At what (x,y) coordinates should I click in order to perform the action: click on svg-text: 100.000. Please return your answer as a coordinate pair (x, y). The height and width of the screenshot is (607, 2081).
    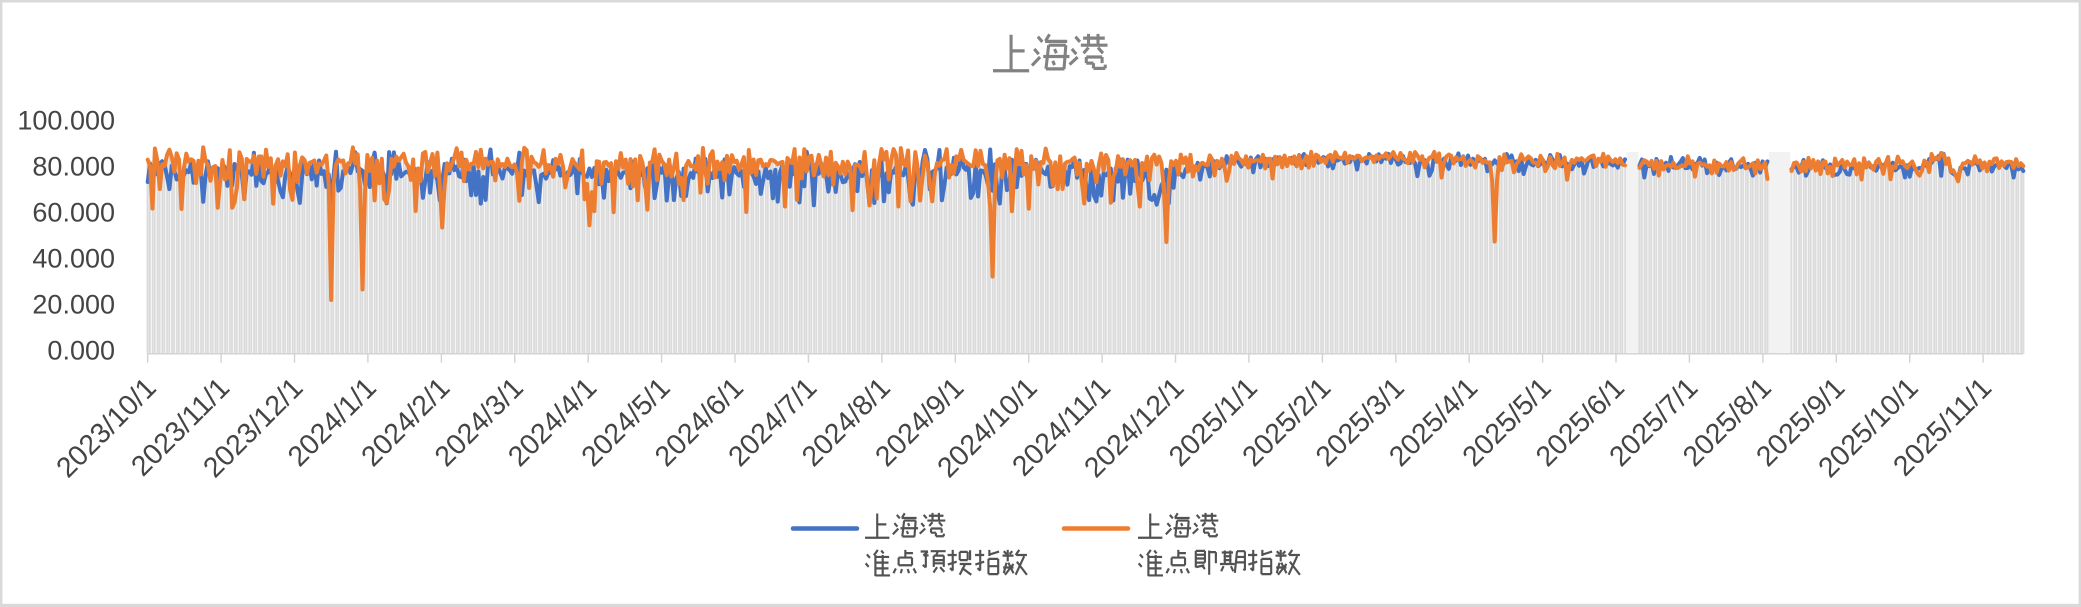
    Looking at the image, I should click on (66, 121).